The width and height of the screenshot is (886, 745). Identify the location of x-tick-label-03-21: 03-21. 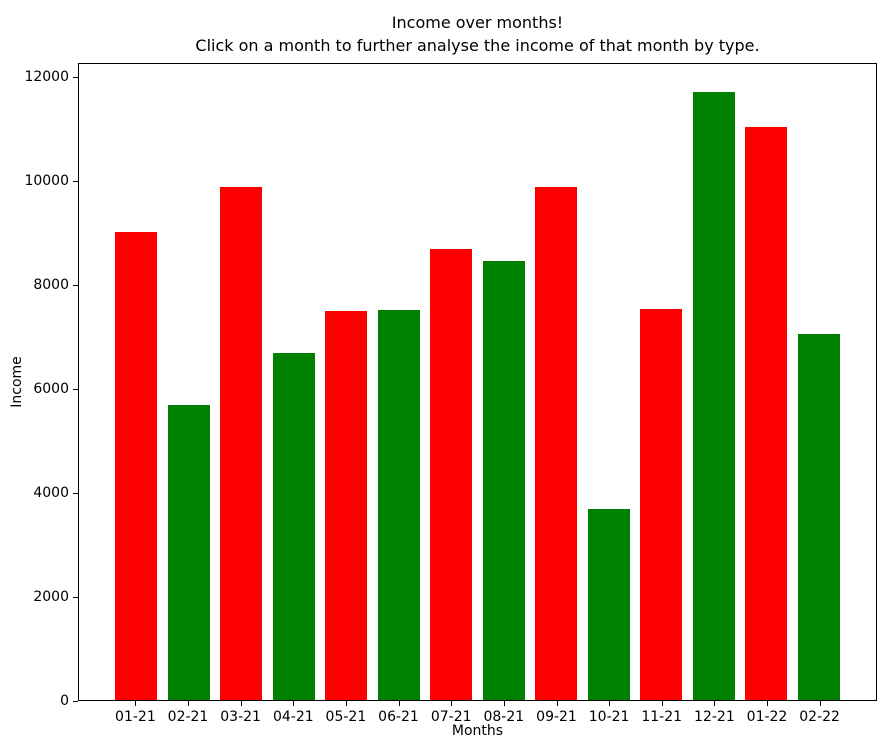
(240, 717).